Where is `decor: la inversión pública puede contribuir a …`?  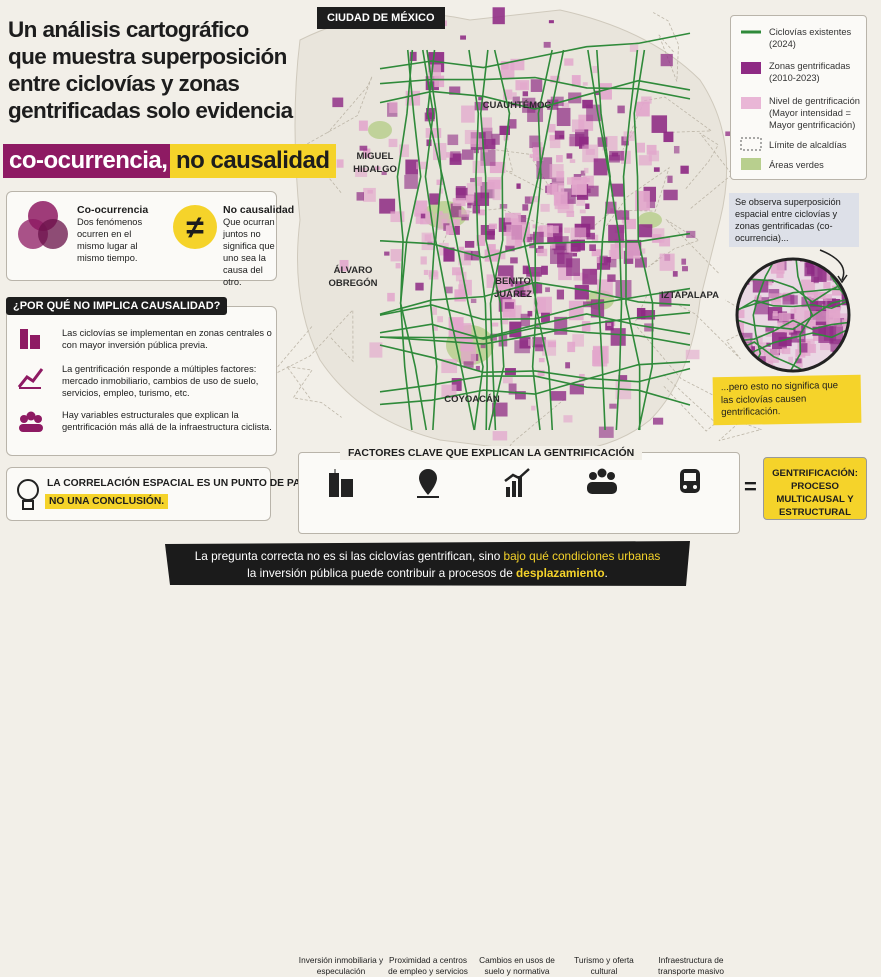 decor: la inversión pública puede contribuir a … is located at coordinates (427, 573).